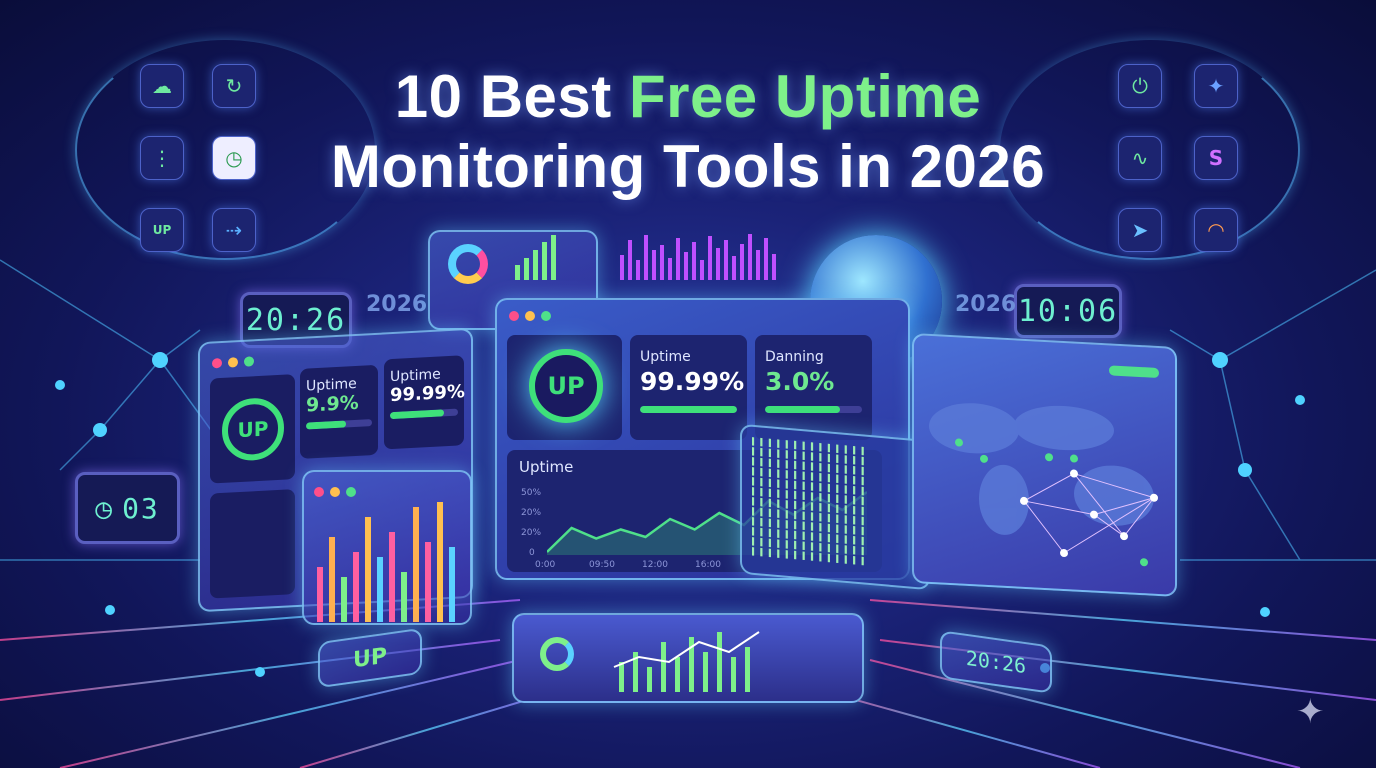 The height and width of the screenshot is (768, 1376). What do you see at coordinates (162, 230) in the screenshot?
I see `up-badge-icon: UP` at bounding box center [162, 230].